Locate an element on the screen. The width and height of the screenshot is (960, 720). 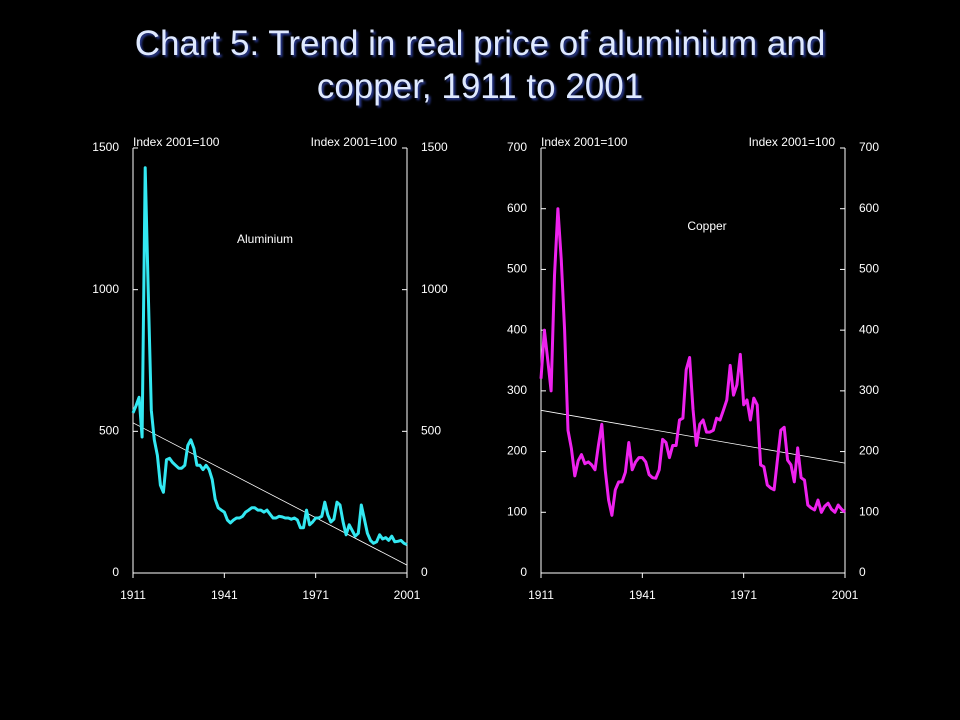
series-annotation: Aluminium is located at coordinates (265, 239).